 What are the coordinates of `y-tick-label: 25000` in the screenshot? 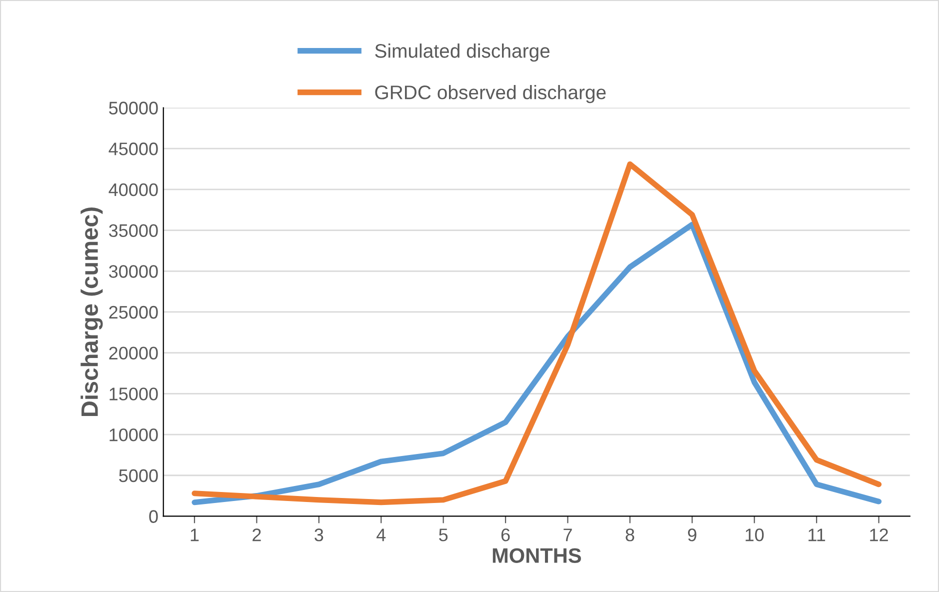 It's located at (133, 312).